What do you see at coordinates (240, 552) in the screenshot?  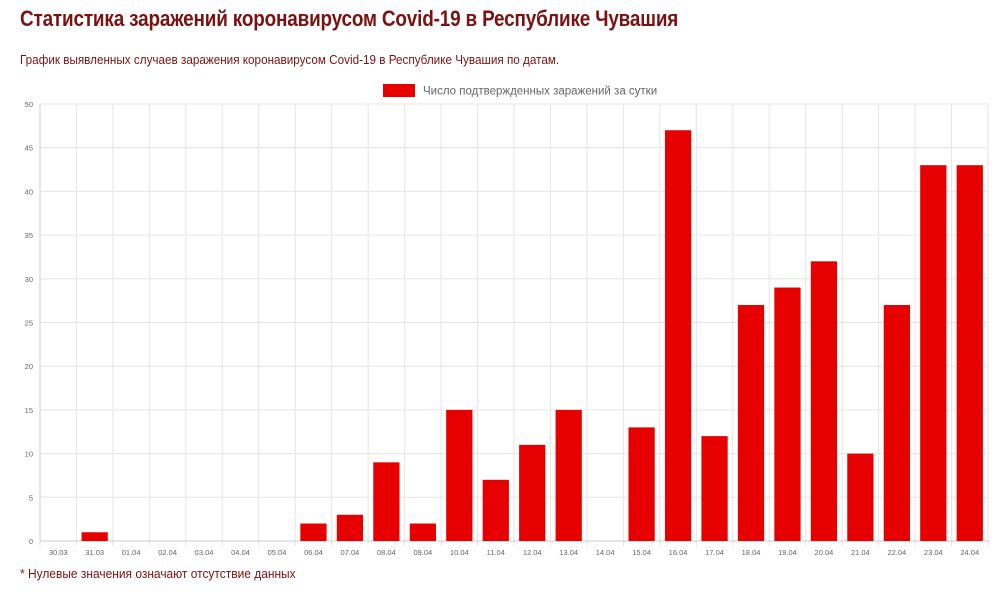 I see `x-tick-label: 04.04` at bounding box center [240, 552].